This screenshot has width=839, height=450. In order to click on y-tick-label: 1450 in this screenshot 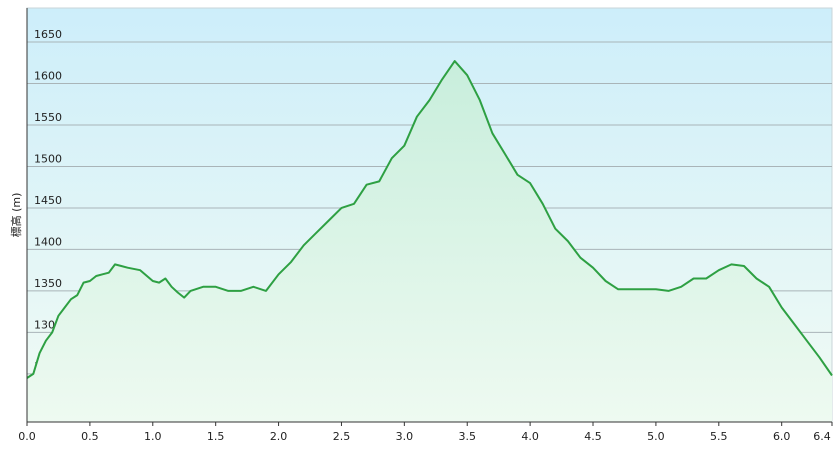, I will do `click(48, 200)`.